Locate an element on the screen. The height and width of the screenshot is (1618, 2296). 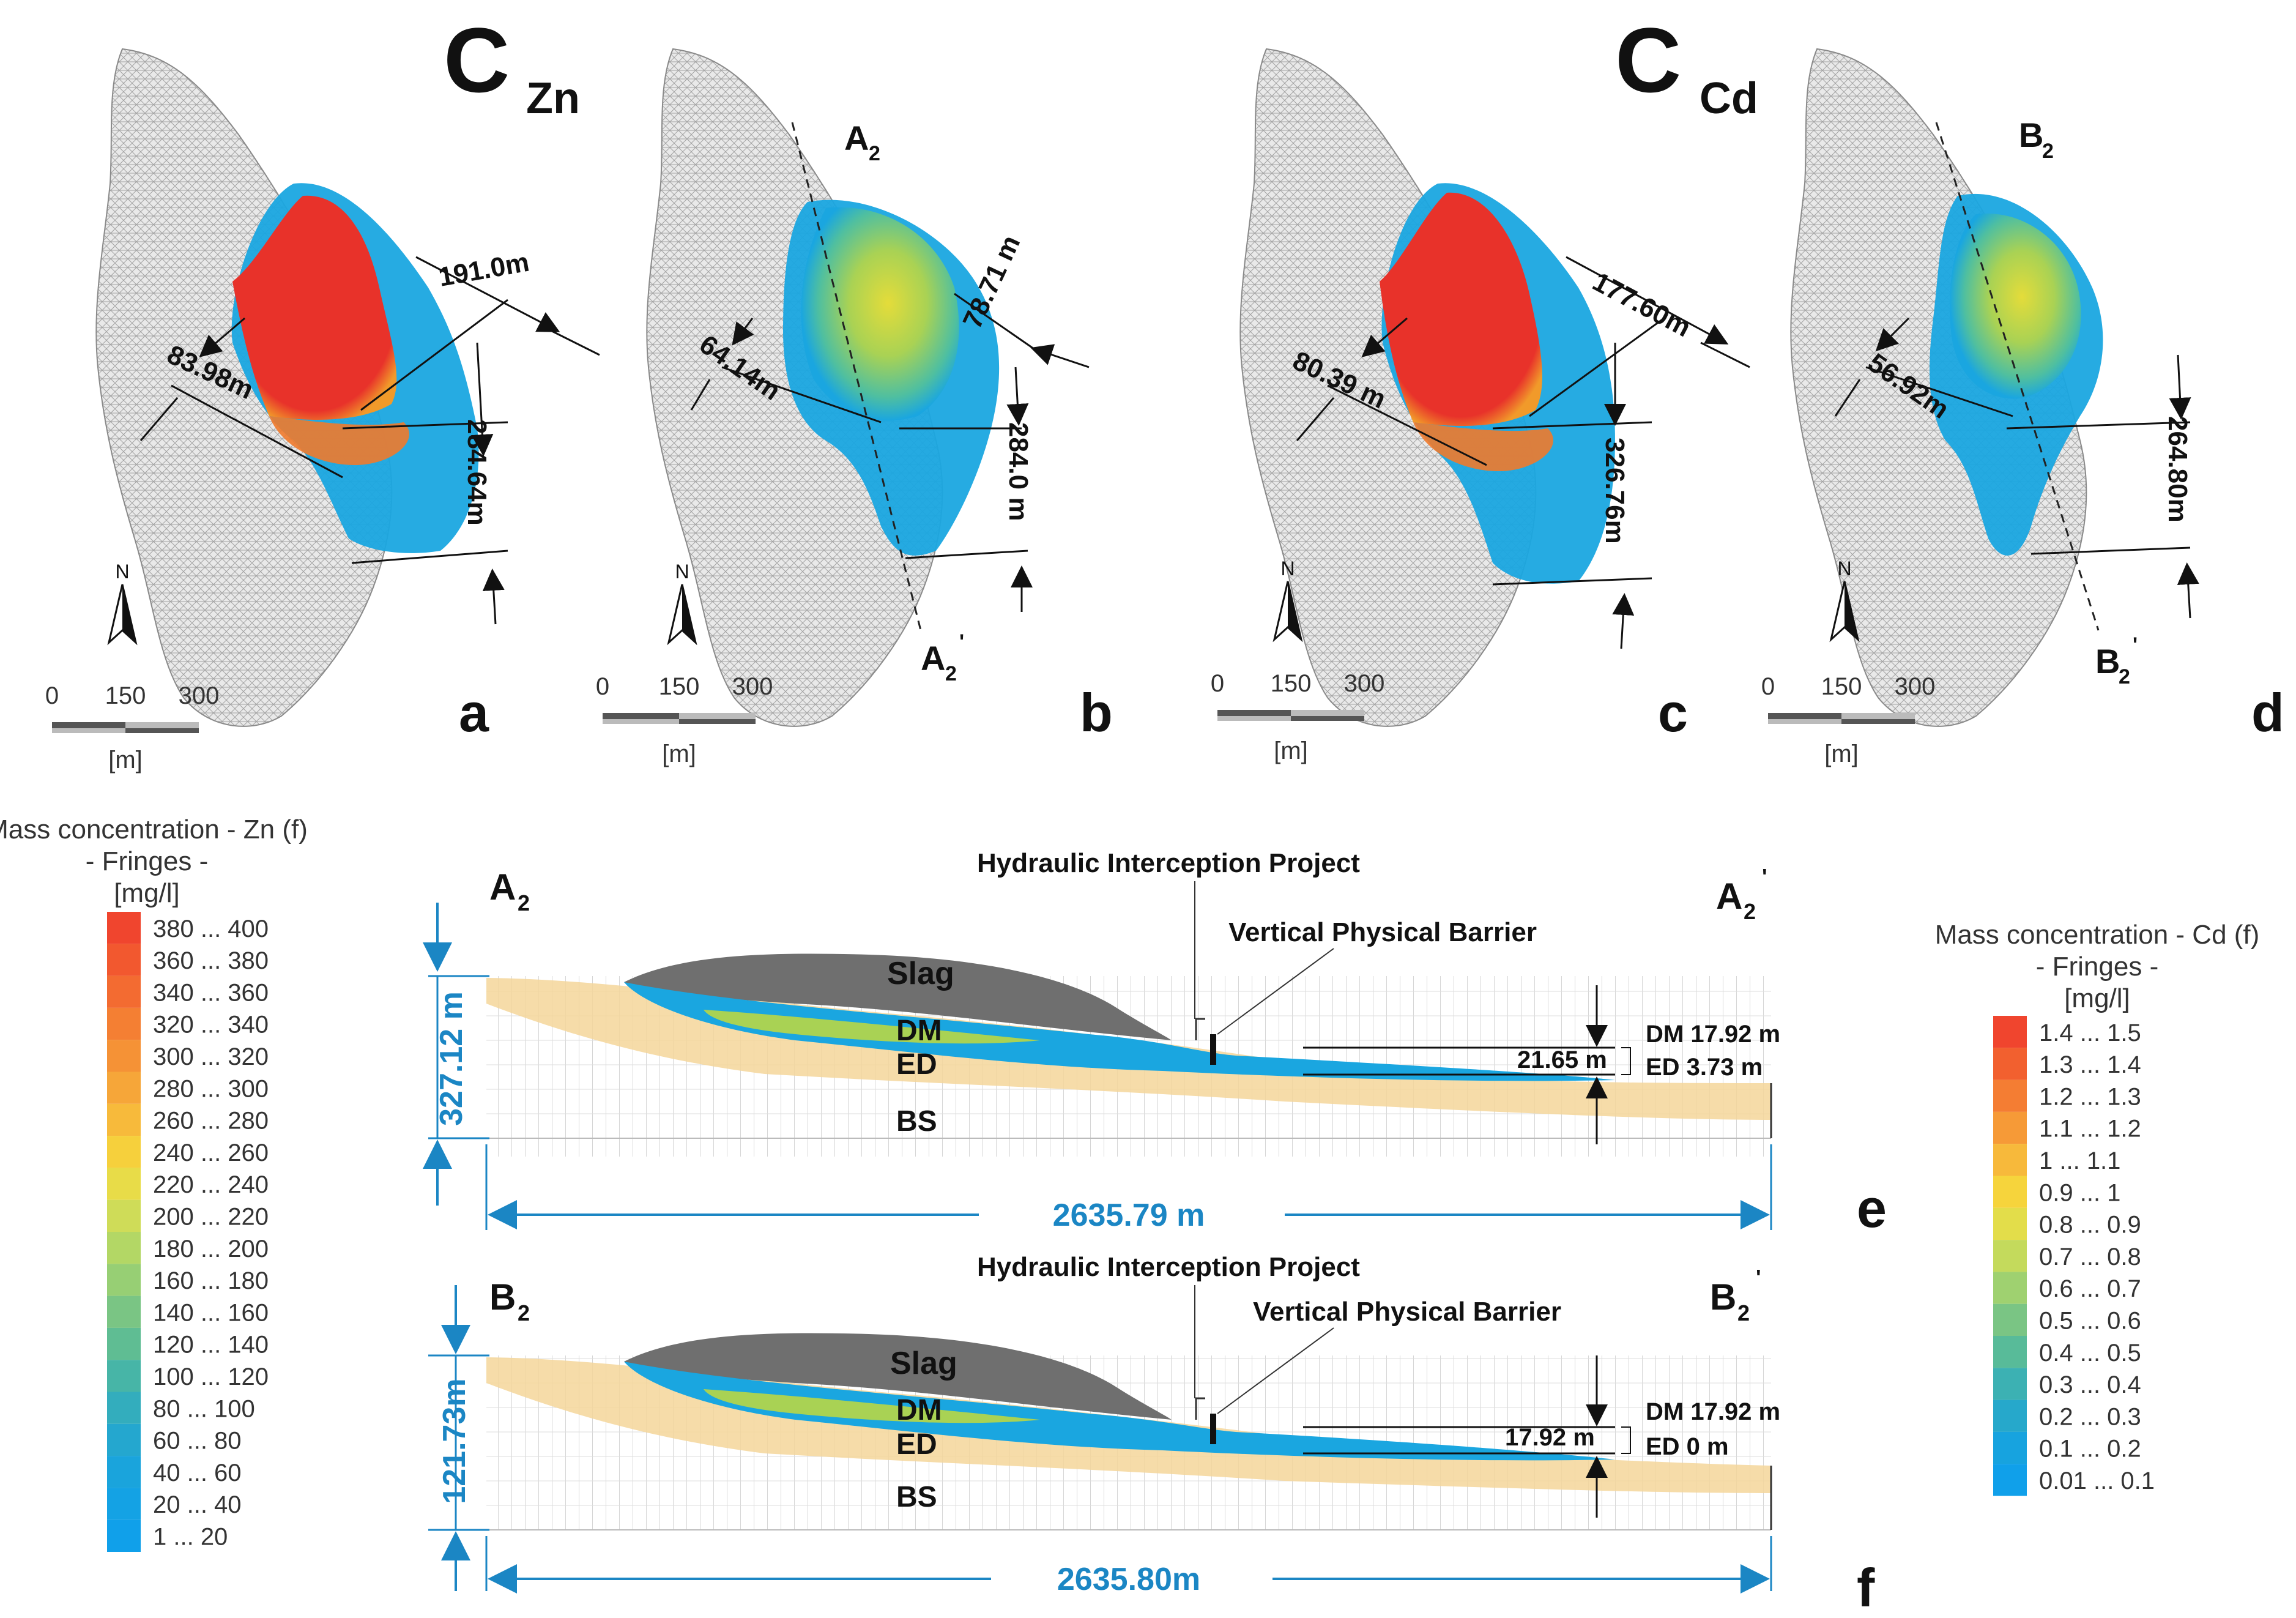
legend-zn-item-label: 140 ... 160 is located at coordinates (211, 1312).